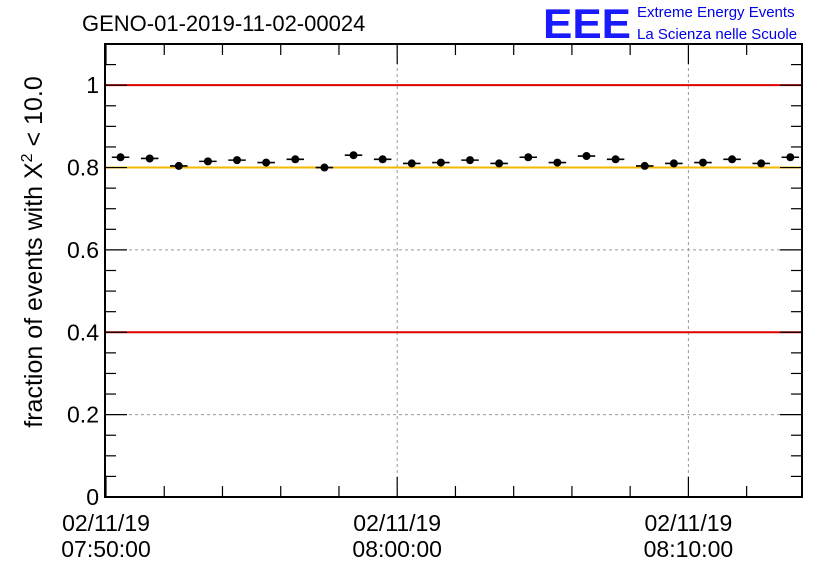  Describe the element at coordinates (587, 23) in the screenshot. I see `logo-mark: EEE` at that location.